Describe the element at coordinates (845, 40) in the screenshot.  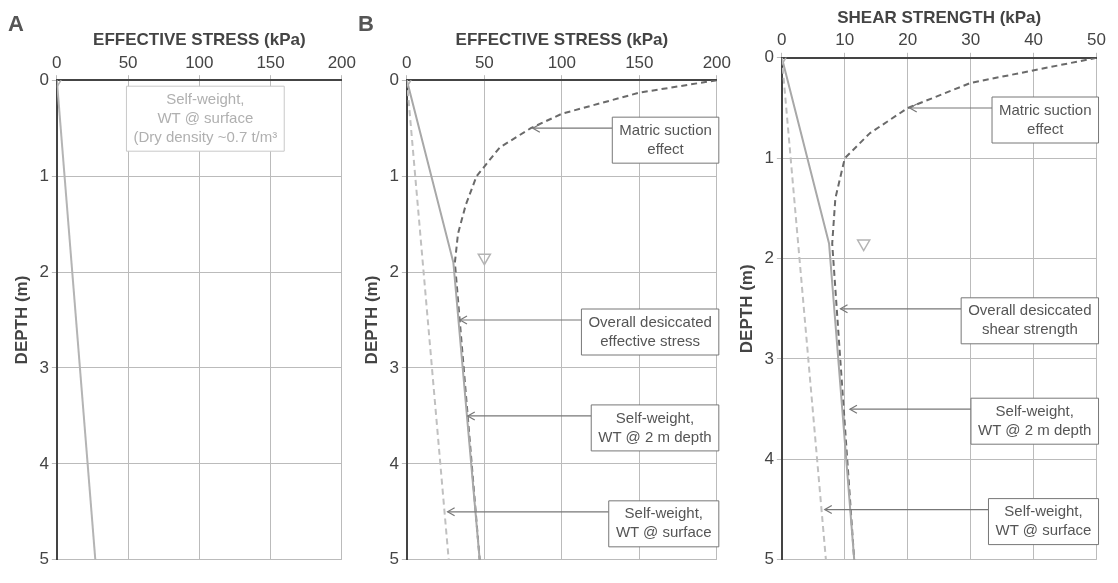
I see `x-tick-label: 10` at that location.